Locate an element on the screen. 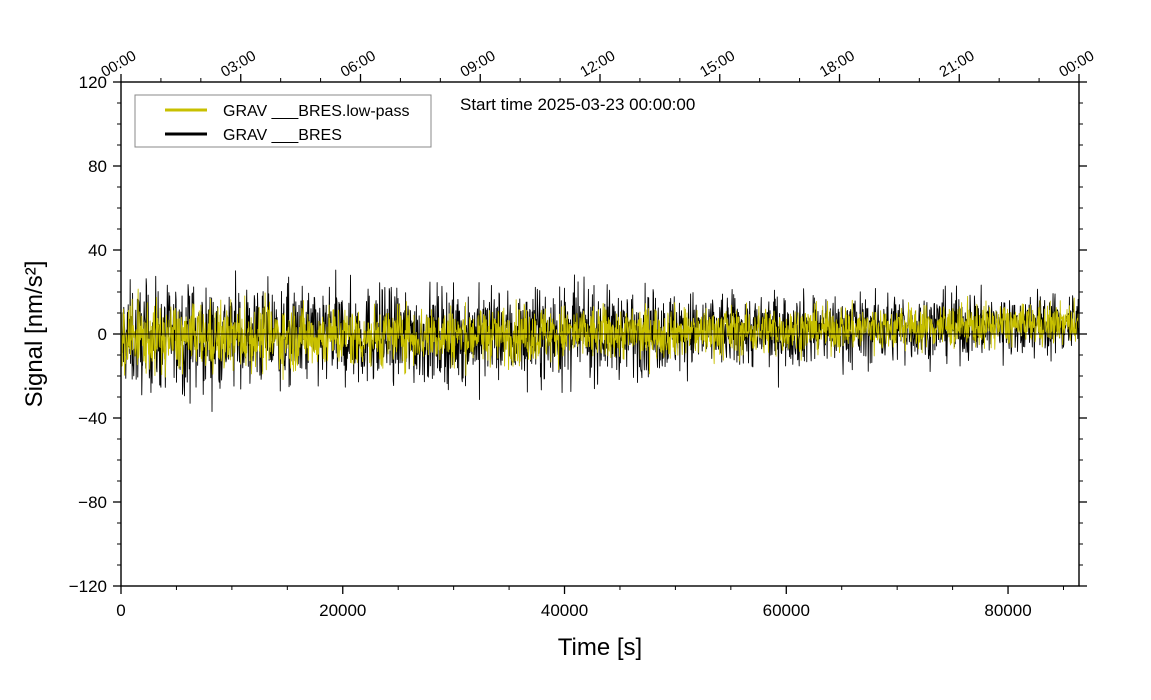  top-tick-label: 09:00 is located at coordinates (477, 63).